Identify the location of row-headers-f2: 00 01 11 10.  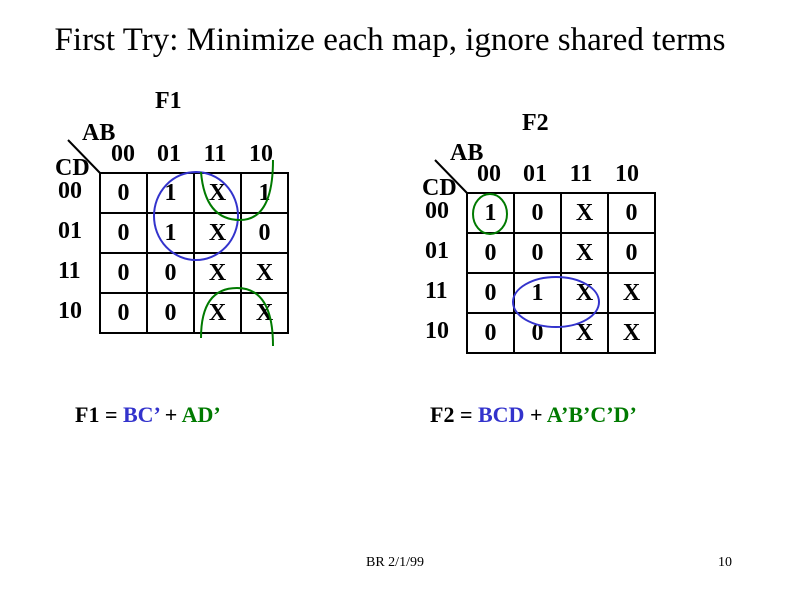
(437, 278).